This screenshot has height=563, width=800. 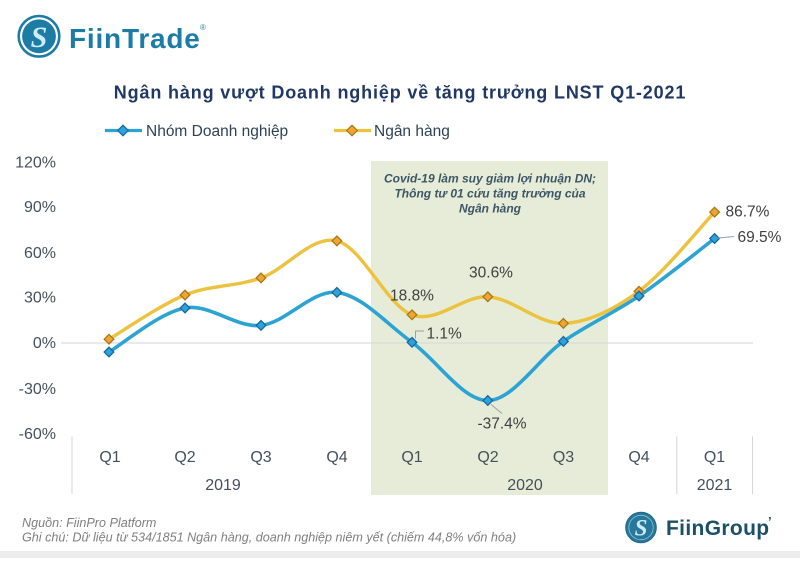 What do you see at coordinates (40, 253) in the screenshot?
I see `svg-text: 60%` at bounding box center [40, 253].